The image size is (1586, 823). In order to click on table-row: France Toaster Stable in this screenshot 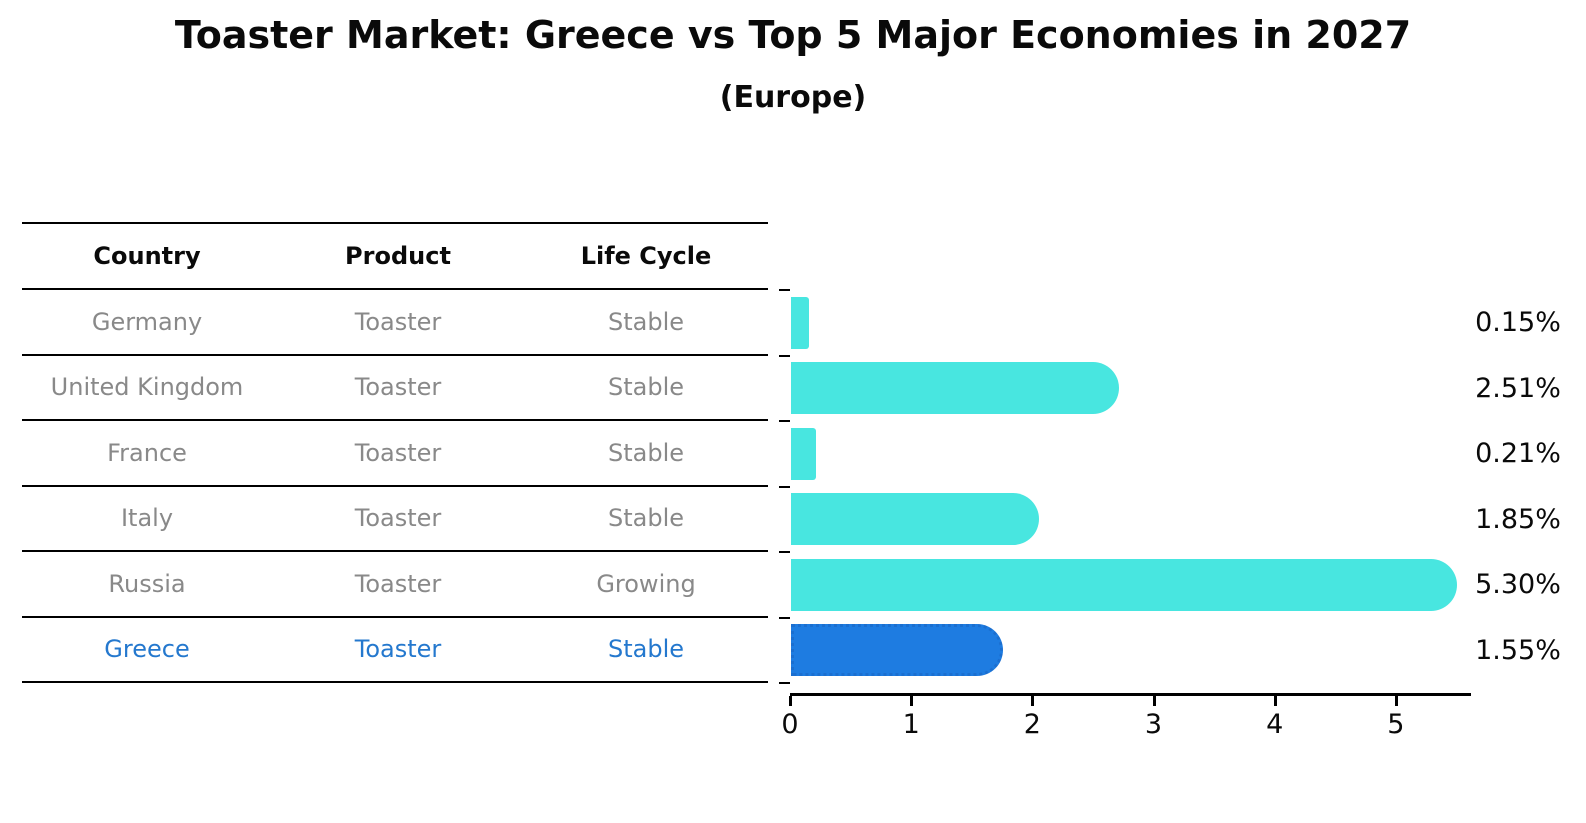, I will do `click(395, 454)`.